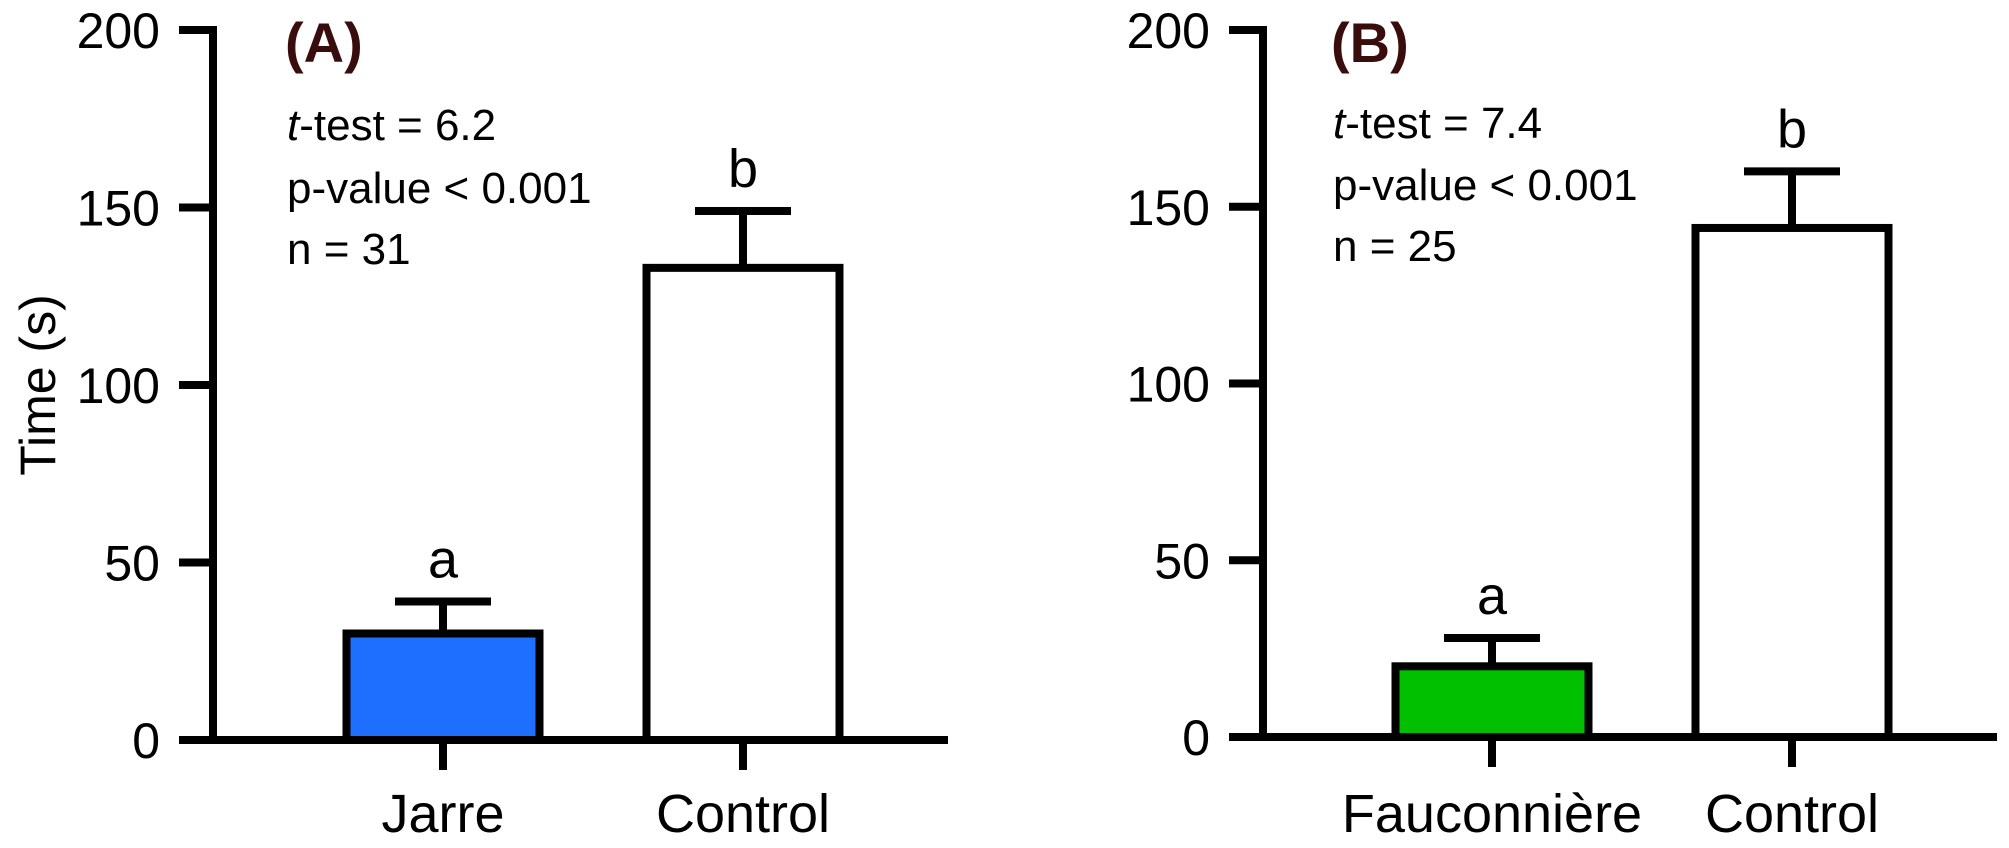 This screenshot has width=2009, height=848. I want to click on t-test-text: t-test = 6.2, so click(391, 125).